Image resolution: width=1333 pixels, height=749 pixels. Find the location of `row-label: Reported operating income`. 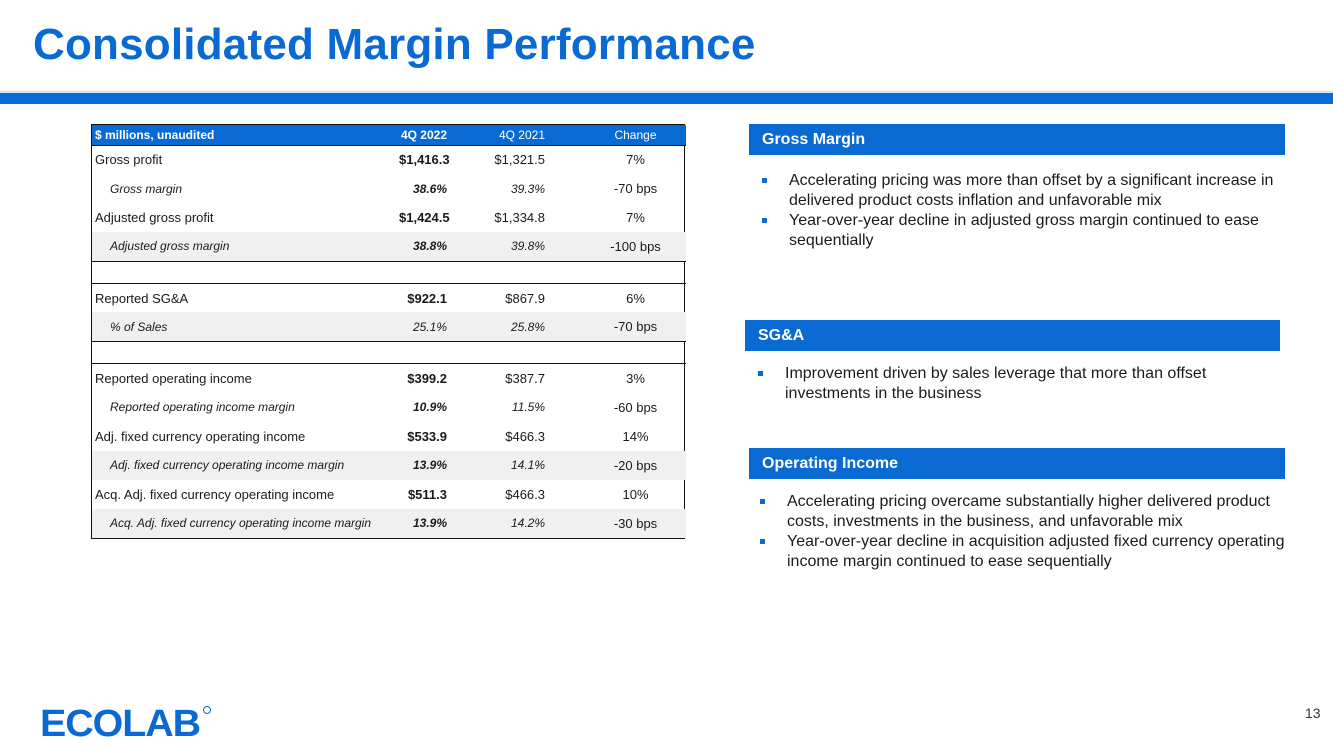

row-label: Reported operating income is located at coordinates (173, 378).